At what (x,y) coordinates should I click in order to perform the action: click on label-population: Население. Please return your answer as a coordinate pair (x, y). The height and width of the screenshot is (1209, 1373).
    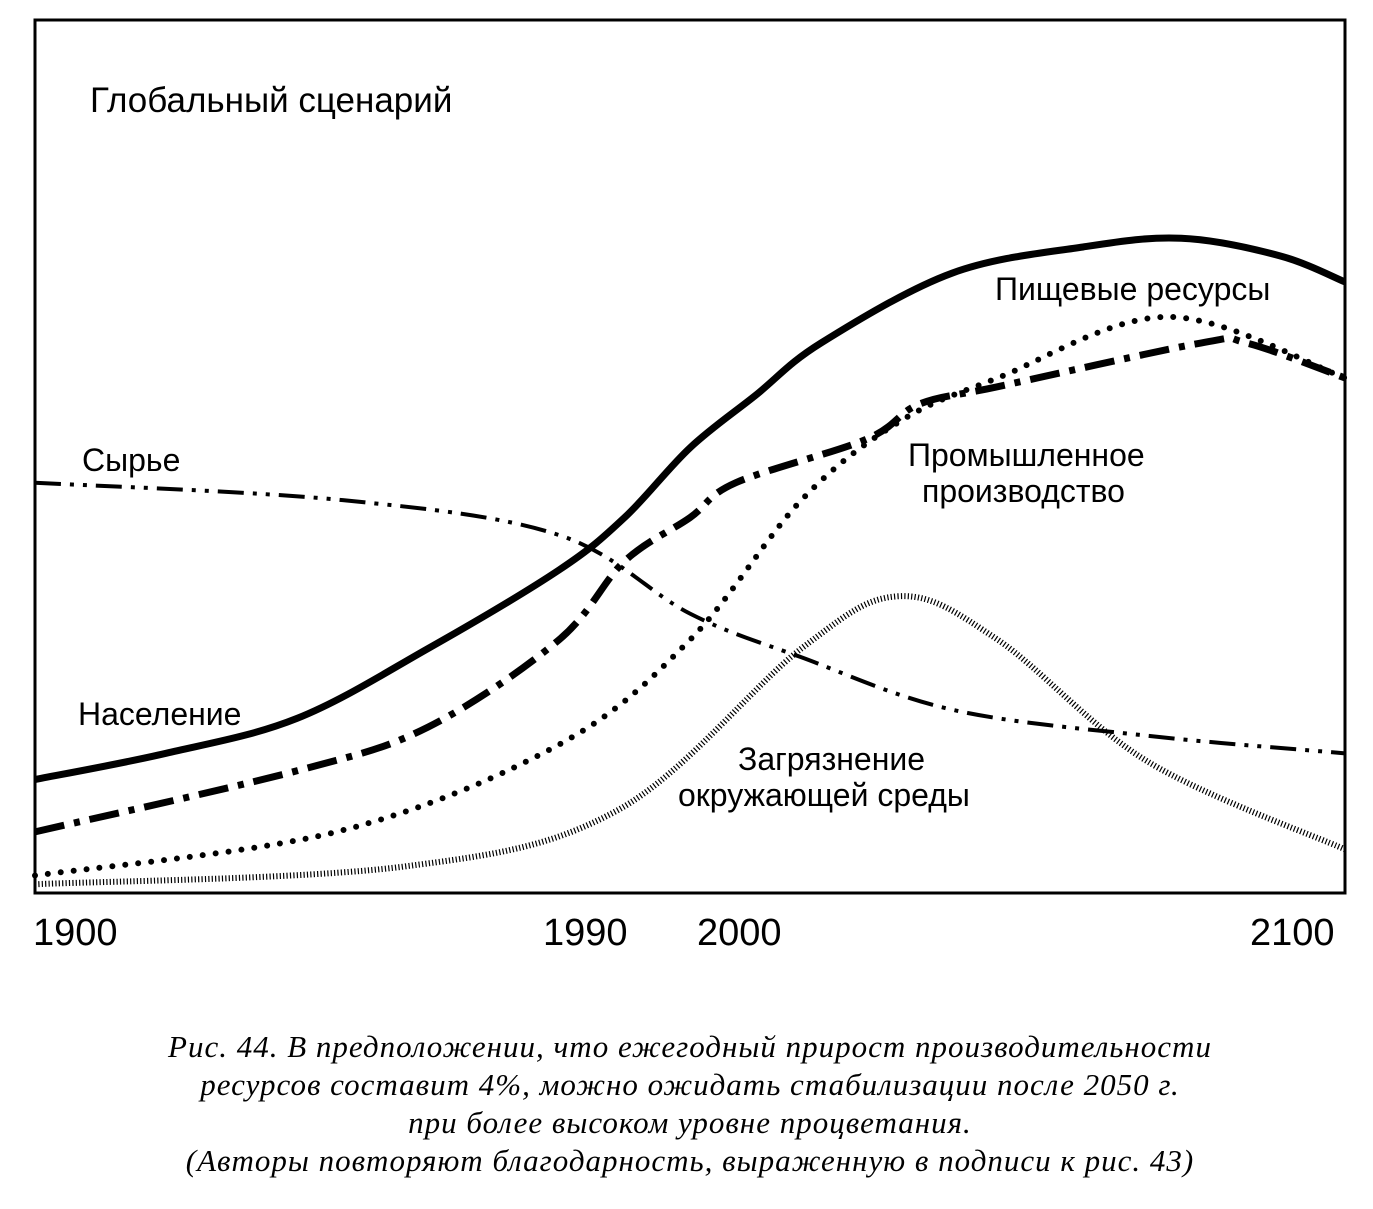
    Looking at the image, I should click on (160, 714).